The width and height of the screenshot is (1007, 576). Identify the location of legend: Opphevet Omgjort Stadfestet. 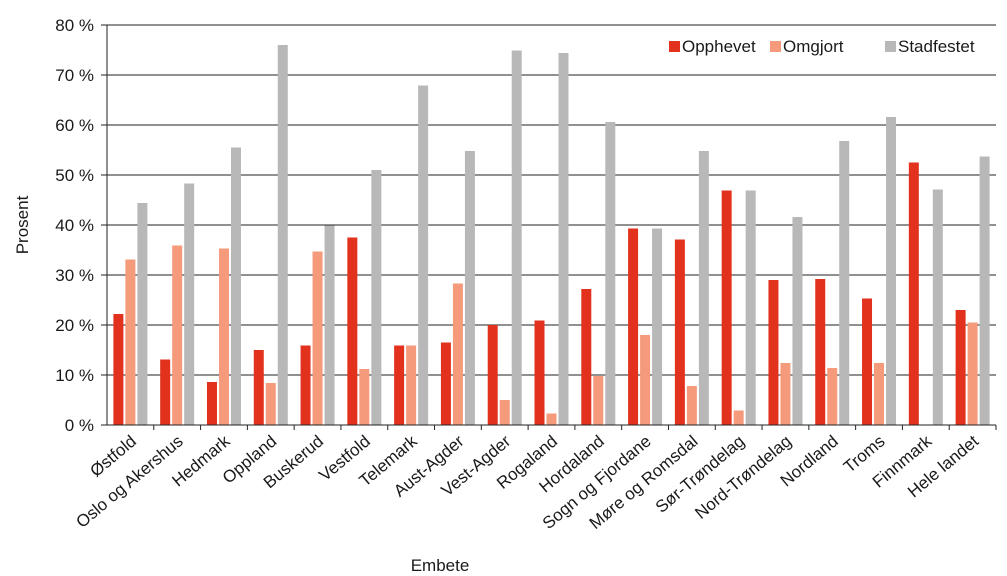
(822, 46).